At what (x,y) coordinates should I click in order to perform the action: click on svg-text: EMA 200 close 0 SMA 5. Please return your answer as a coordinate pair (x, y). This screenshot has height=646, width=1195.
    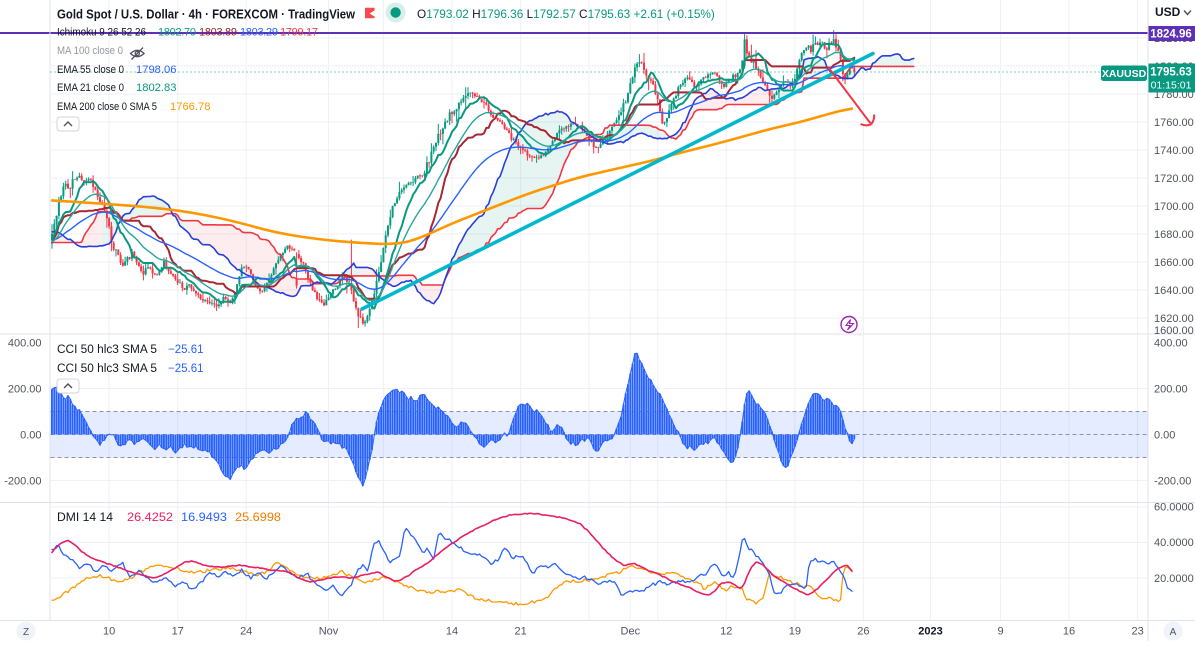
    Looking at the image, I should click on (107, 107).